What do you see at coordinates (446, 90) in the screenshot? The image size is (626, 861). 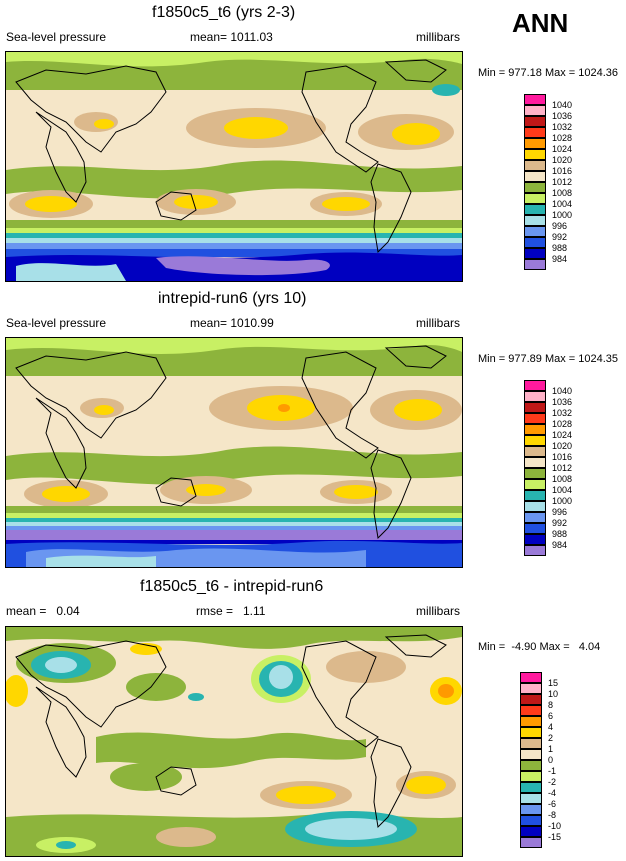 I see `low-north` at bounding box center [446, 90].